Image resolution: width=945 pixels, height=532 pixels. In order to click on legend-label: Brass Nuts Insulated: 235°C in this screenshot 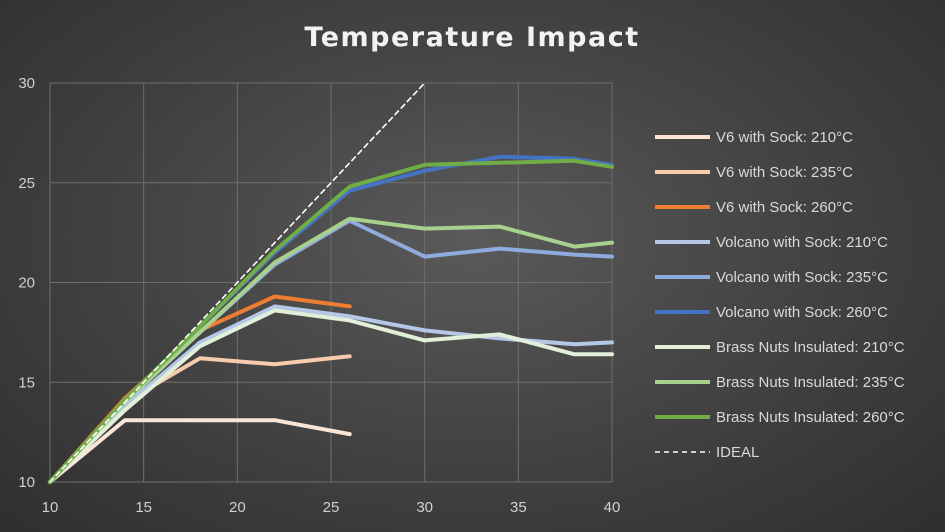, I will do `click(810, 382)`.